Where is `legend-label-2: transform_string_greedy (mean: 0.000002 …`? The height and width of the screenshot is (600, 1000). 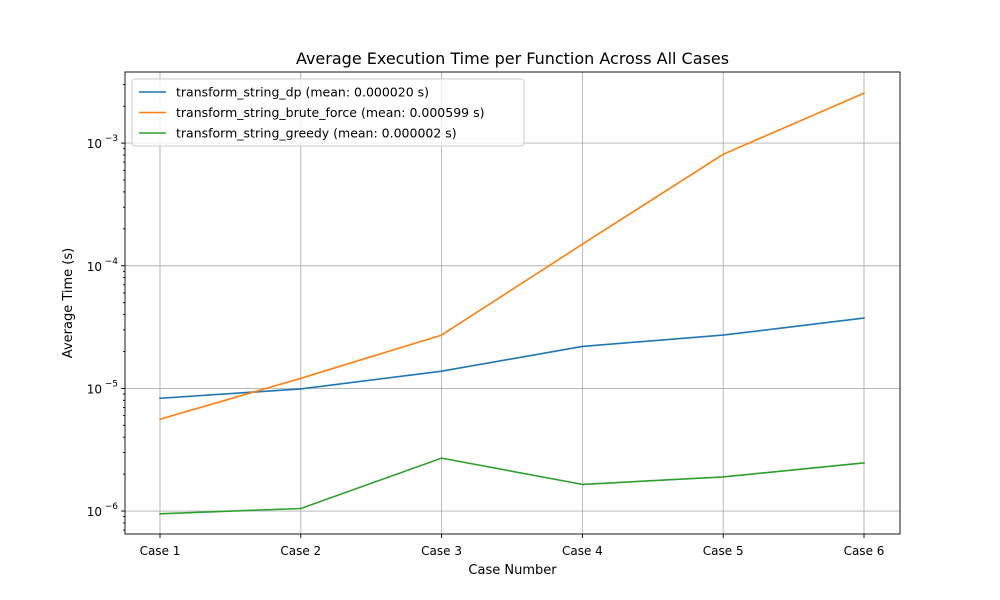 legend-label-2: transform_string_greedy (mean: 0.000002 … is located at coordinates (316, 133).